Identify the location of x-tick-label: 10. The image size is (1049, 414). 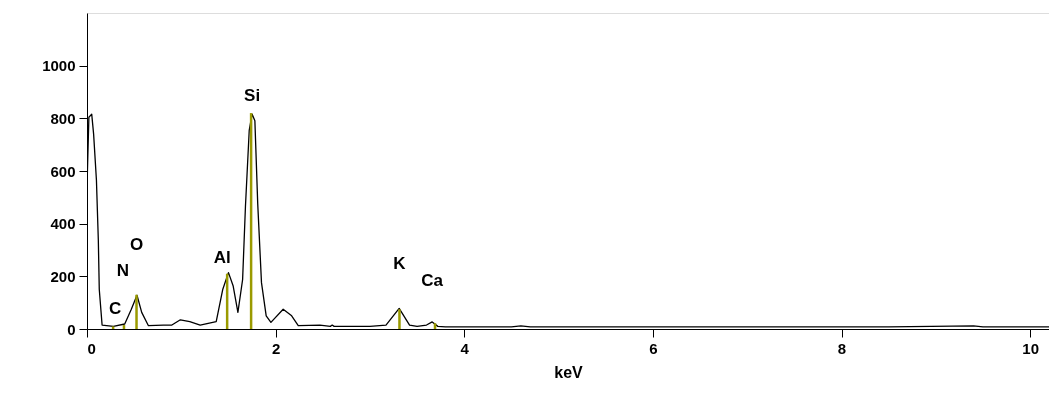
(1030, 348).